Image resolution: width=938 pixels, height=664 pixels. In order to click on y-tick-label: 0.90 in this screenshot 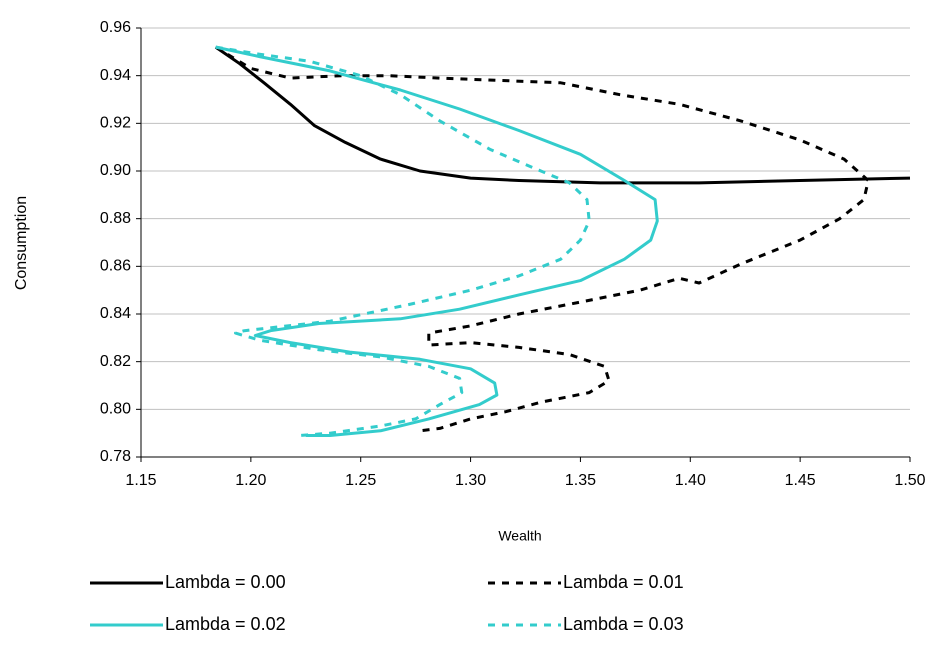, I will do `click(115, 170)`.